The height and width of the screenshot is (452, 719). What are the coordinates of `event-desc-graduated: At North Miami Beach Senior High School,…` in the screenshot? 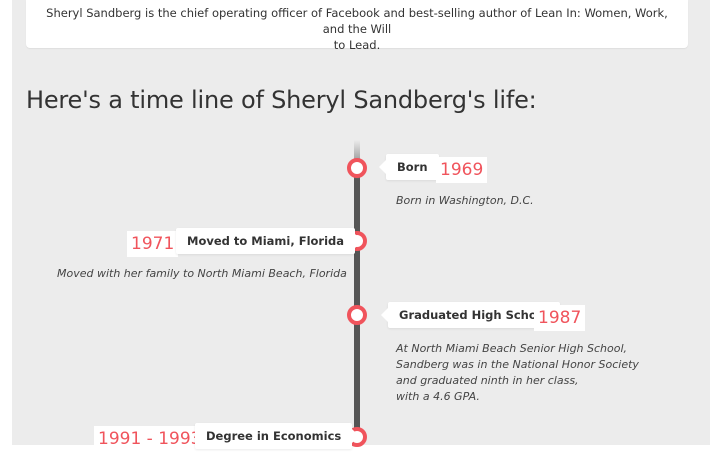 It's located at (517, 373).